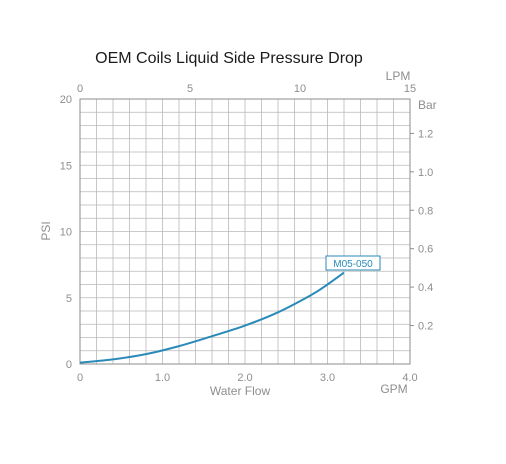  Describe the element at coordinates (80, 89) in the screenshot. I see `top-tick-label: 0` at that location.